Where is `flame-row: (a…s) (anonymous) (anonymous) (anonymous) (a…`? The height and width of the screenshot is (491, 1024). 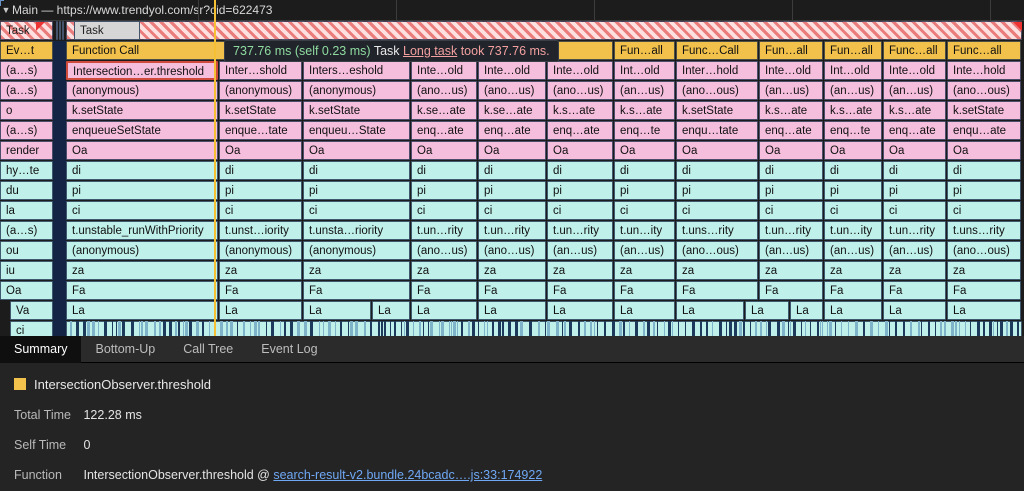
flame-row: (a…s) (anonymous) (anonymous) (anonymous) (a… is located at coordinates (512, 91).